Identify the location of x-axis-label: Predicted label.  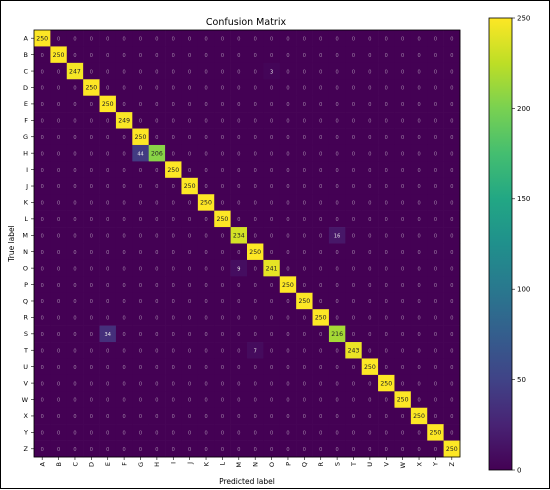
(247, 481).